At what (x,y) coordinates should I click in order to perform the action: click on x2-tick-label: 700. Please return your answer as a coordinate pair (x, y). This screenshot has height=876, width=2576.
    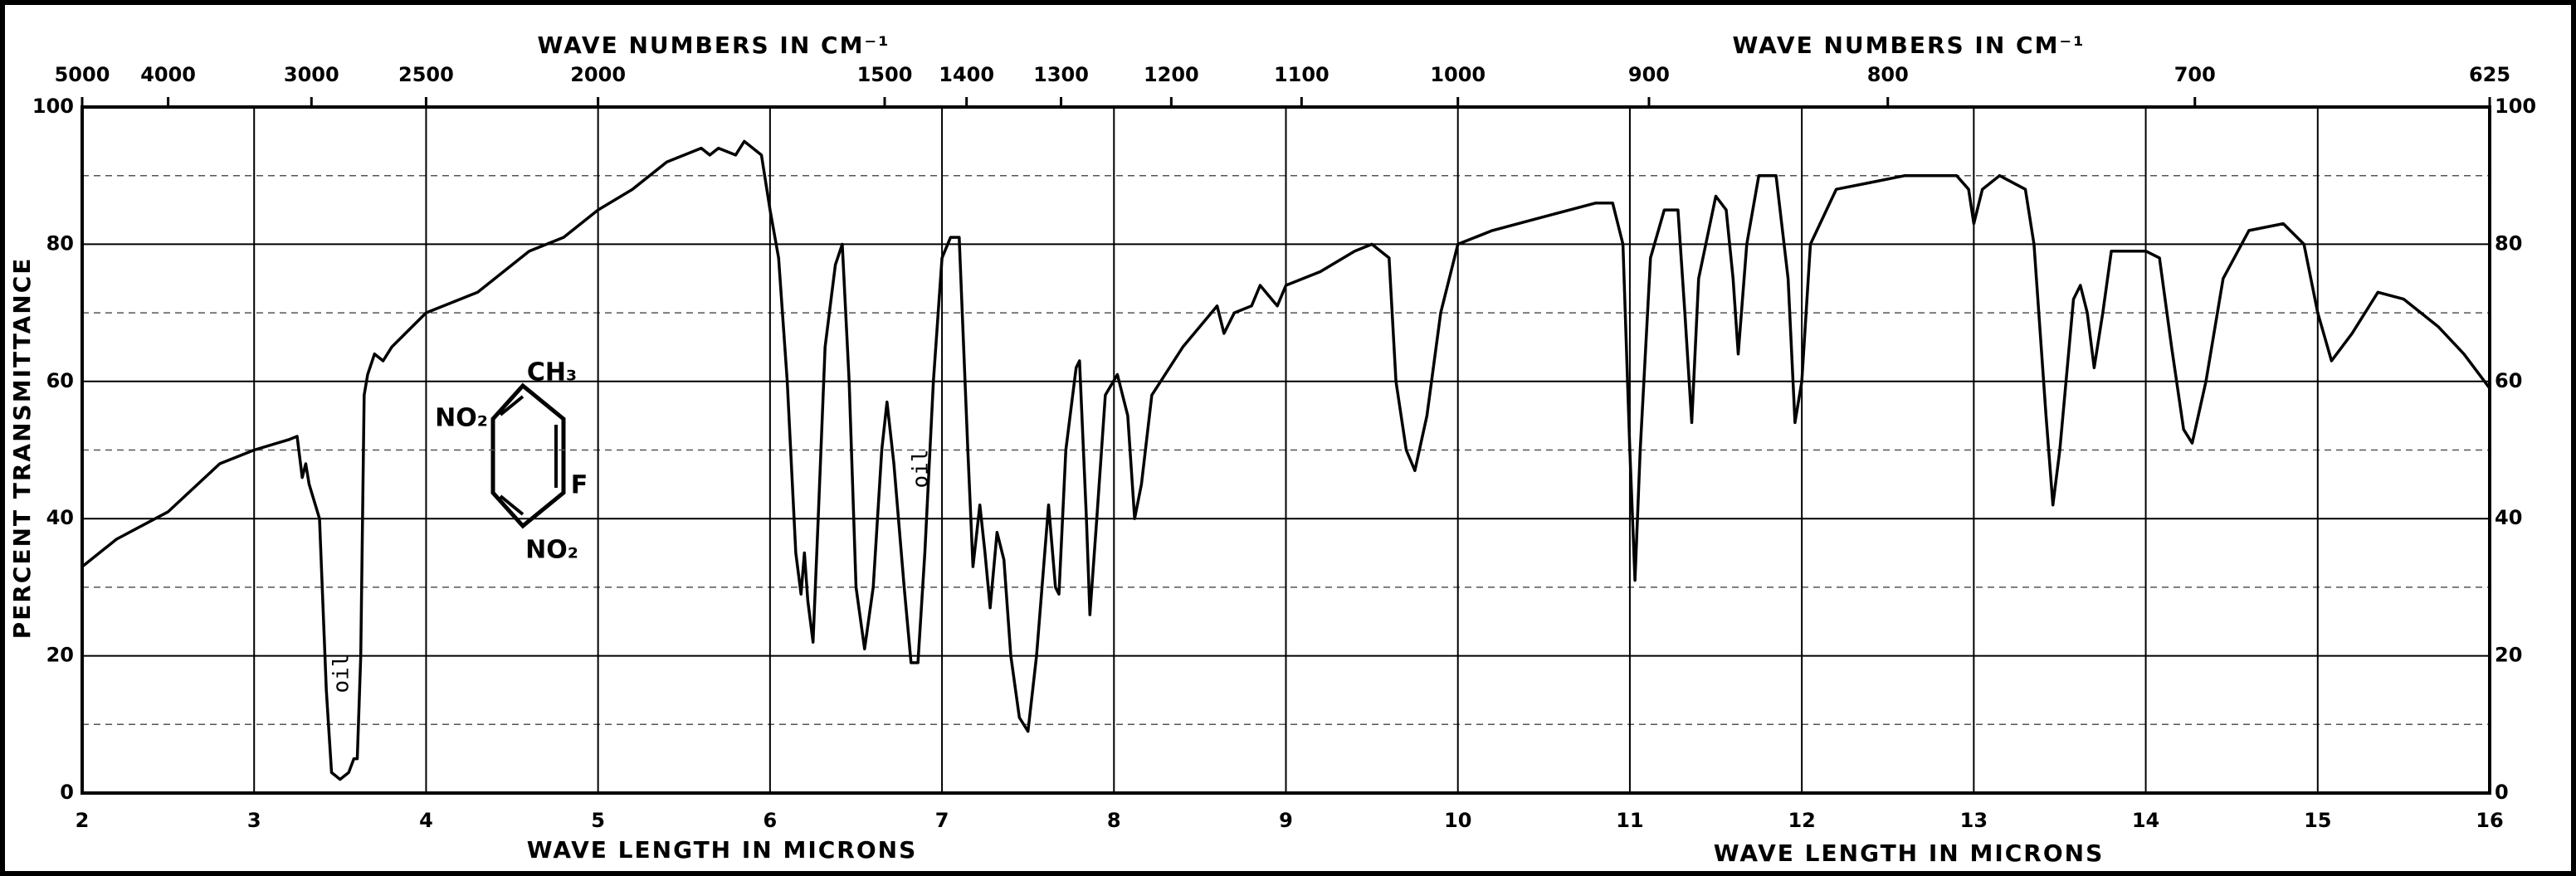
    Looking at the image, I should click on (2195, 74).